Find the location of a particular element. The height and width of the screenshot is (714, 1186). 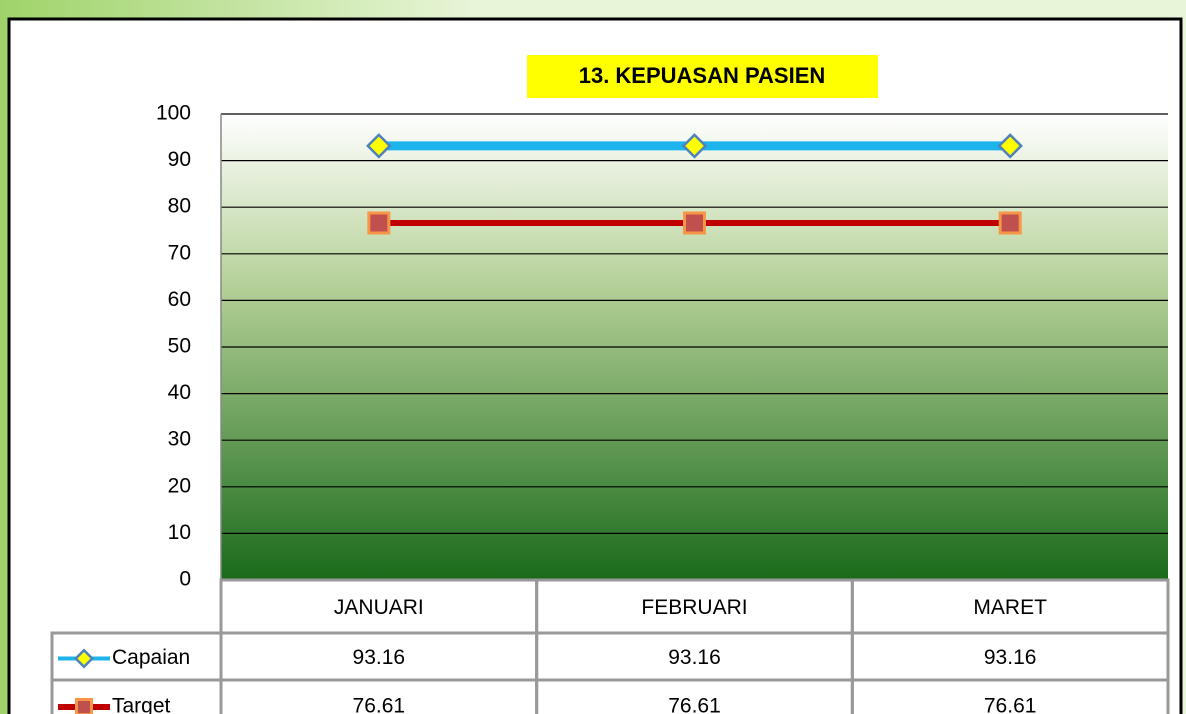

y-tick-label: 70 is located at coordinates (179, 252).